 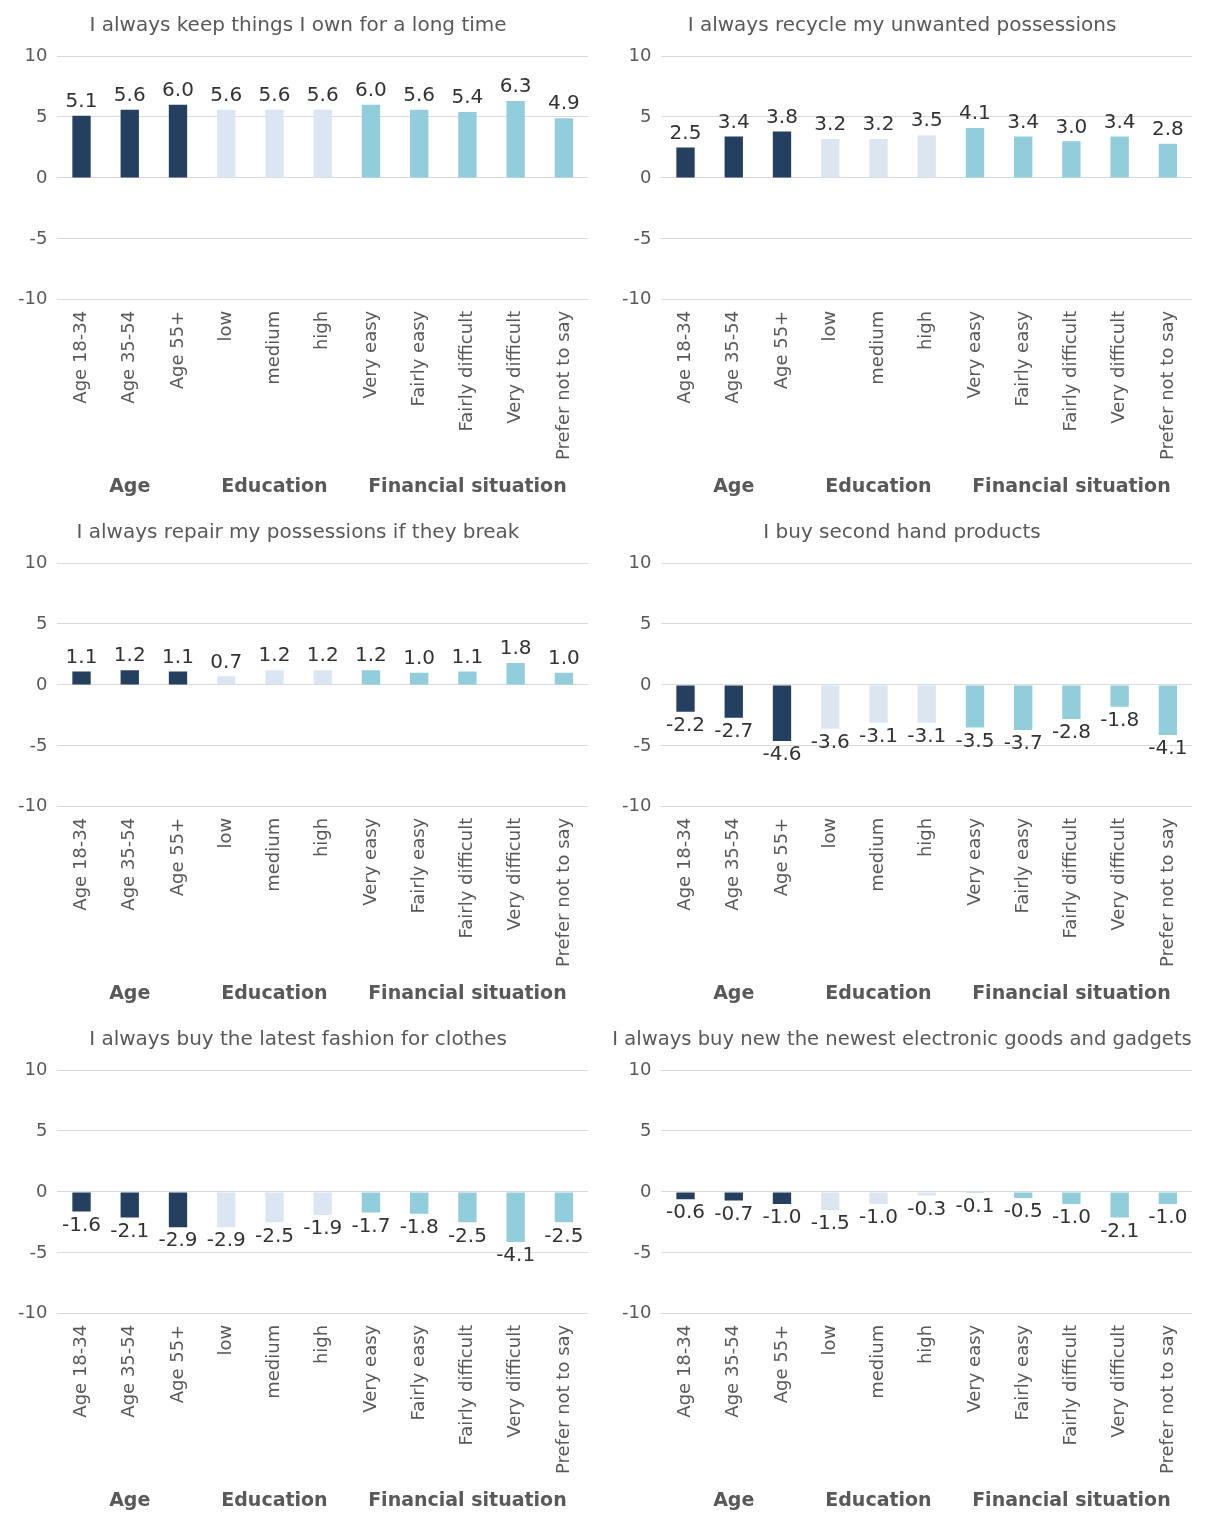 What do you see at coordinates (927, 734) in the screenshot?
I see `data-label: -3.1` at bounding box center [927, 734].